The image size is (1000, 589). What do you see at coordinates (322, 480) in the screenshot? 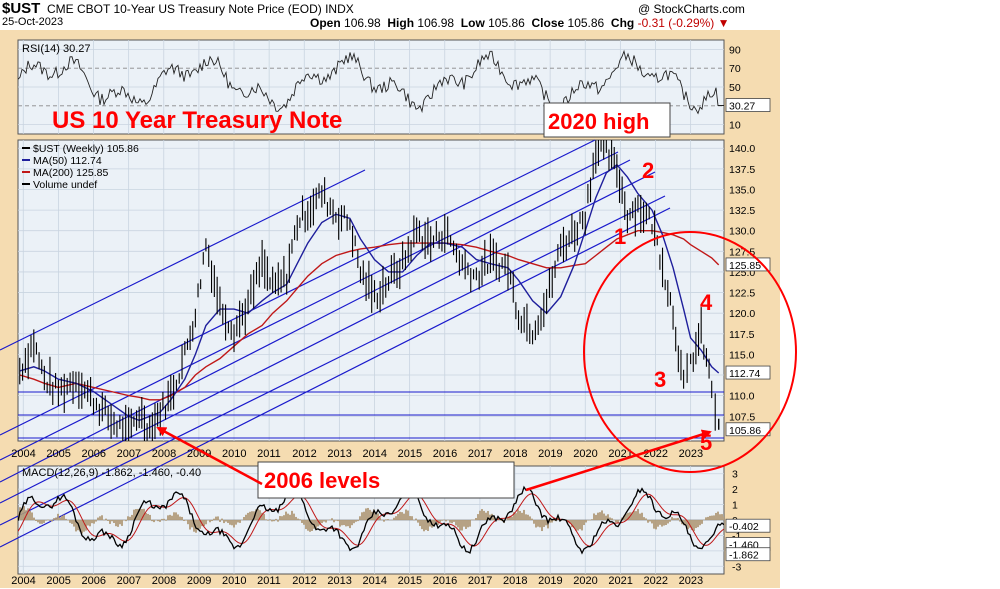
I see `annotation-2006-levels: 2006 levels` at bounding box center [322, 480].